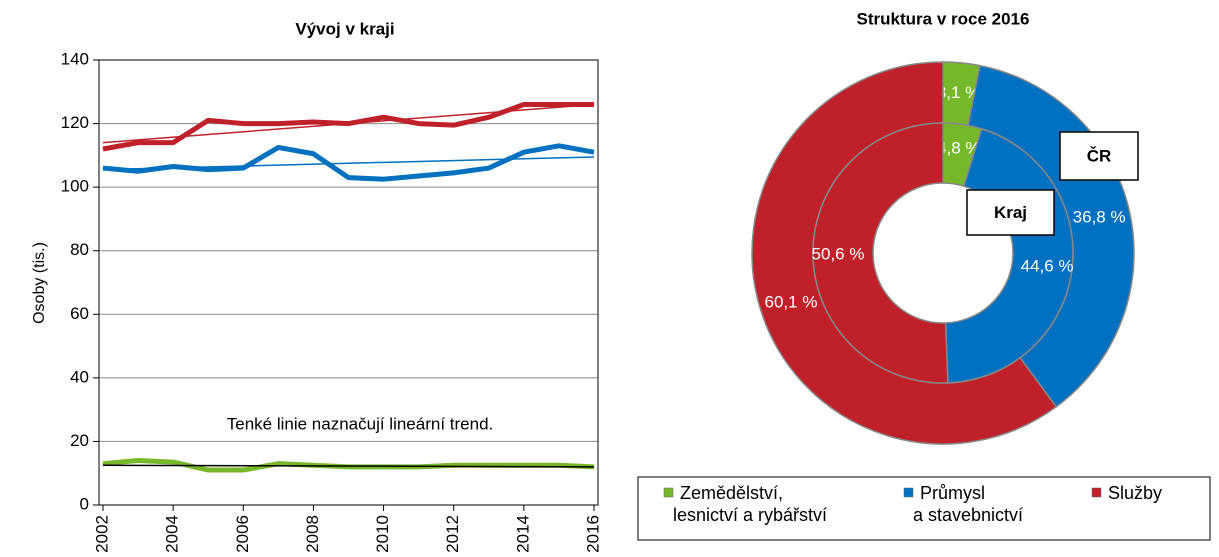  What do you see at coordinates (382, 534) in the screenshot?
I see `x-tick-label: 2010` at bounding box center [382, 534].